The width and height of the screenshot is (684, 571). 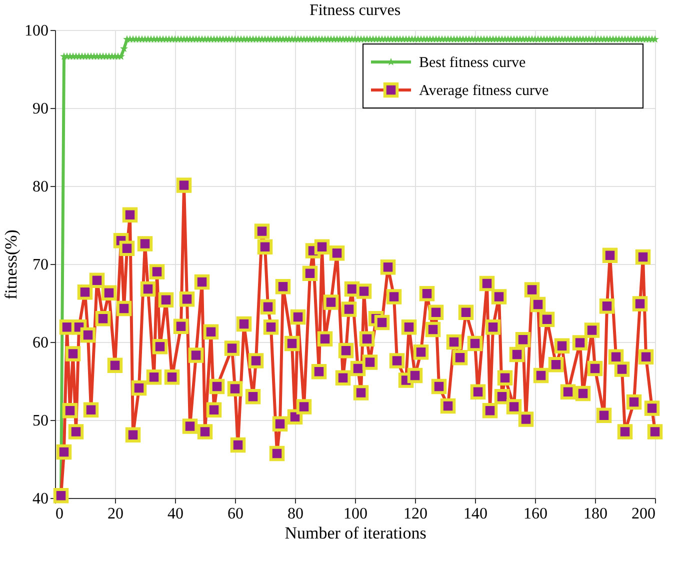 I want to click on y-tick-label: 80, so click(x=40, y=187).